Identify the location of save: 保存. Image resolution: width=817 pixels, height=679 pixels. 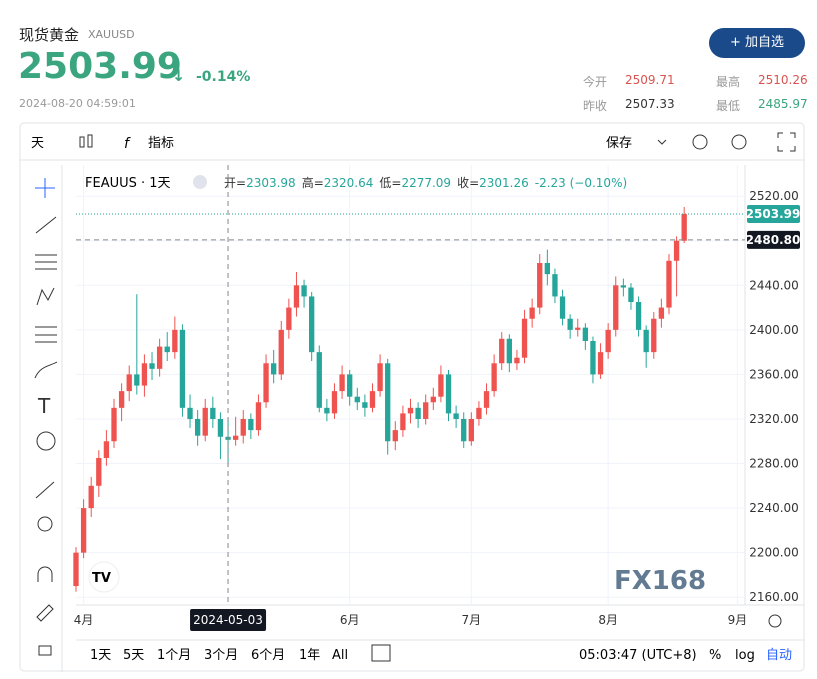
(619, 143).